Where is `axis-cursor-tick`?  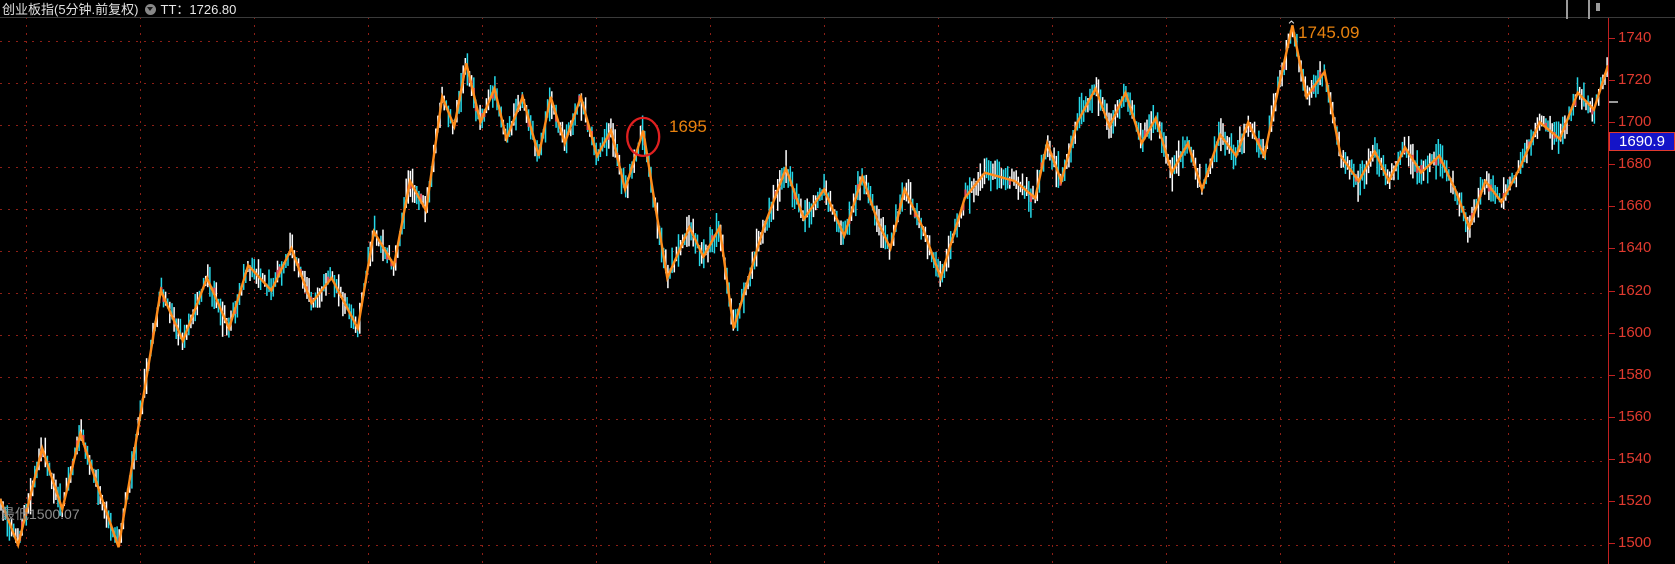
axis-cursor-tick is located at coordinates (1613, 102).